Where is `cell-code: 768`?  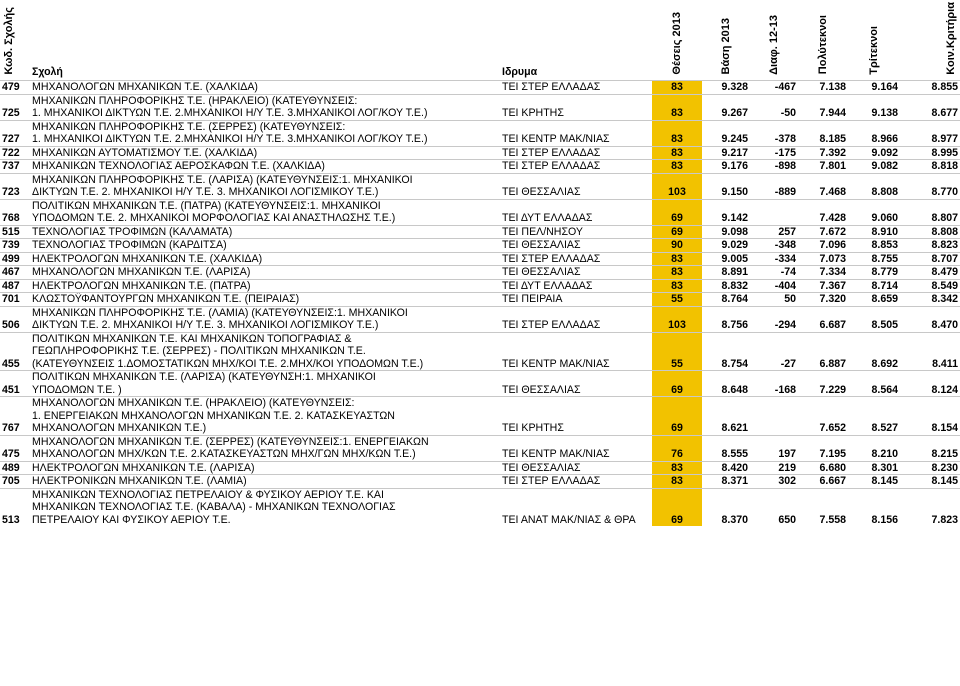 cell-code: 768 is located at coordinates (15, 211).